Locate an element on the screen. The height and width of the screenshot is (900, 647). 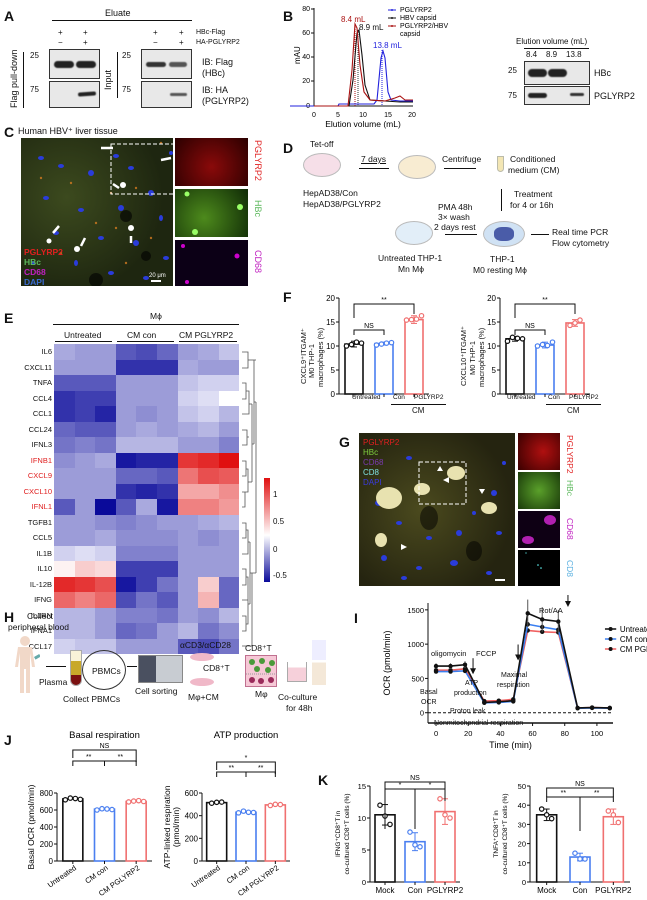
row-label-hbc: HBc is located at coordinates (603, 73).